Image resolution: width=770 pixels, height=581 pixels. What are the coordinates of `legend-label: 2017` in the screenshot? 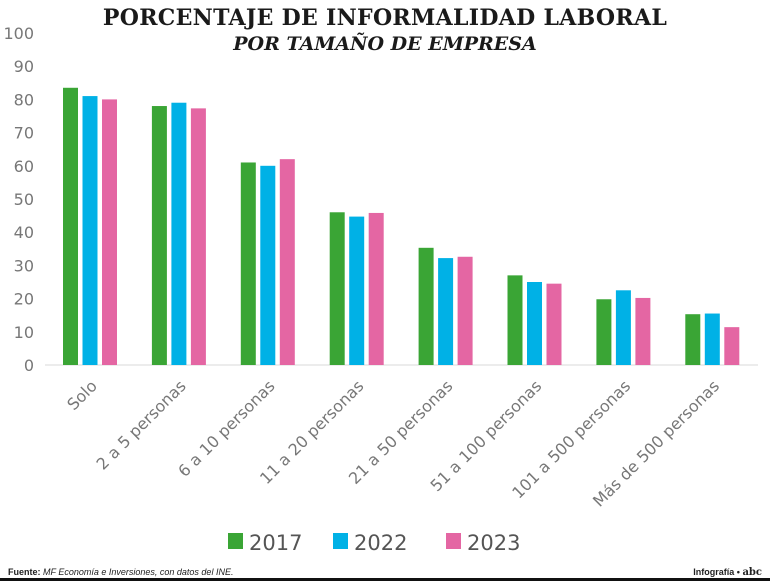 It's located at (275, 543).